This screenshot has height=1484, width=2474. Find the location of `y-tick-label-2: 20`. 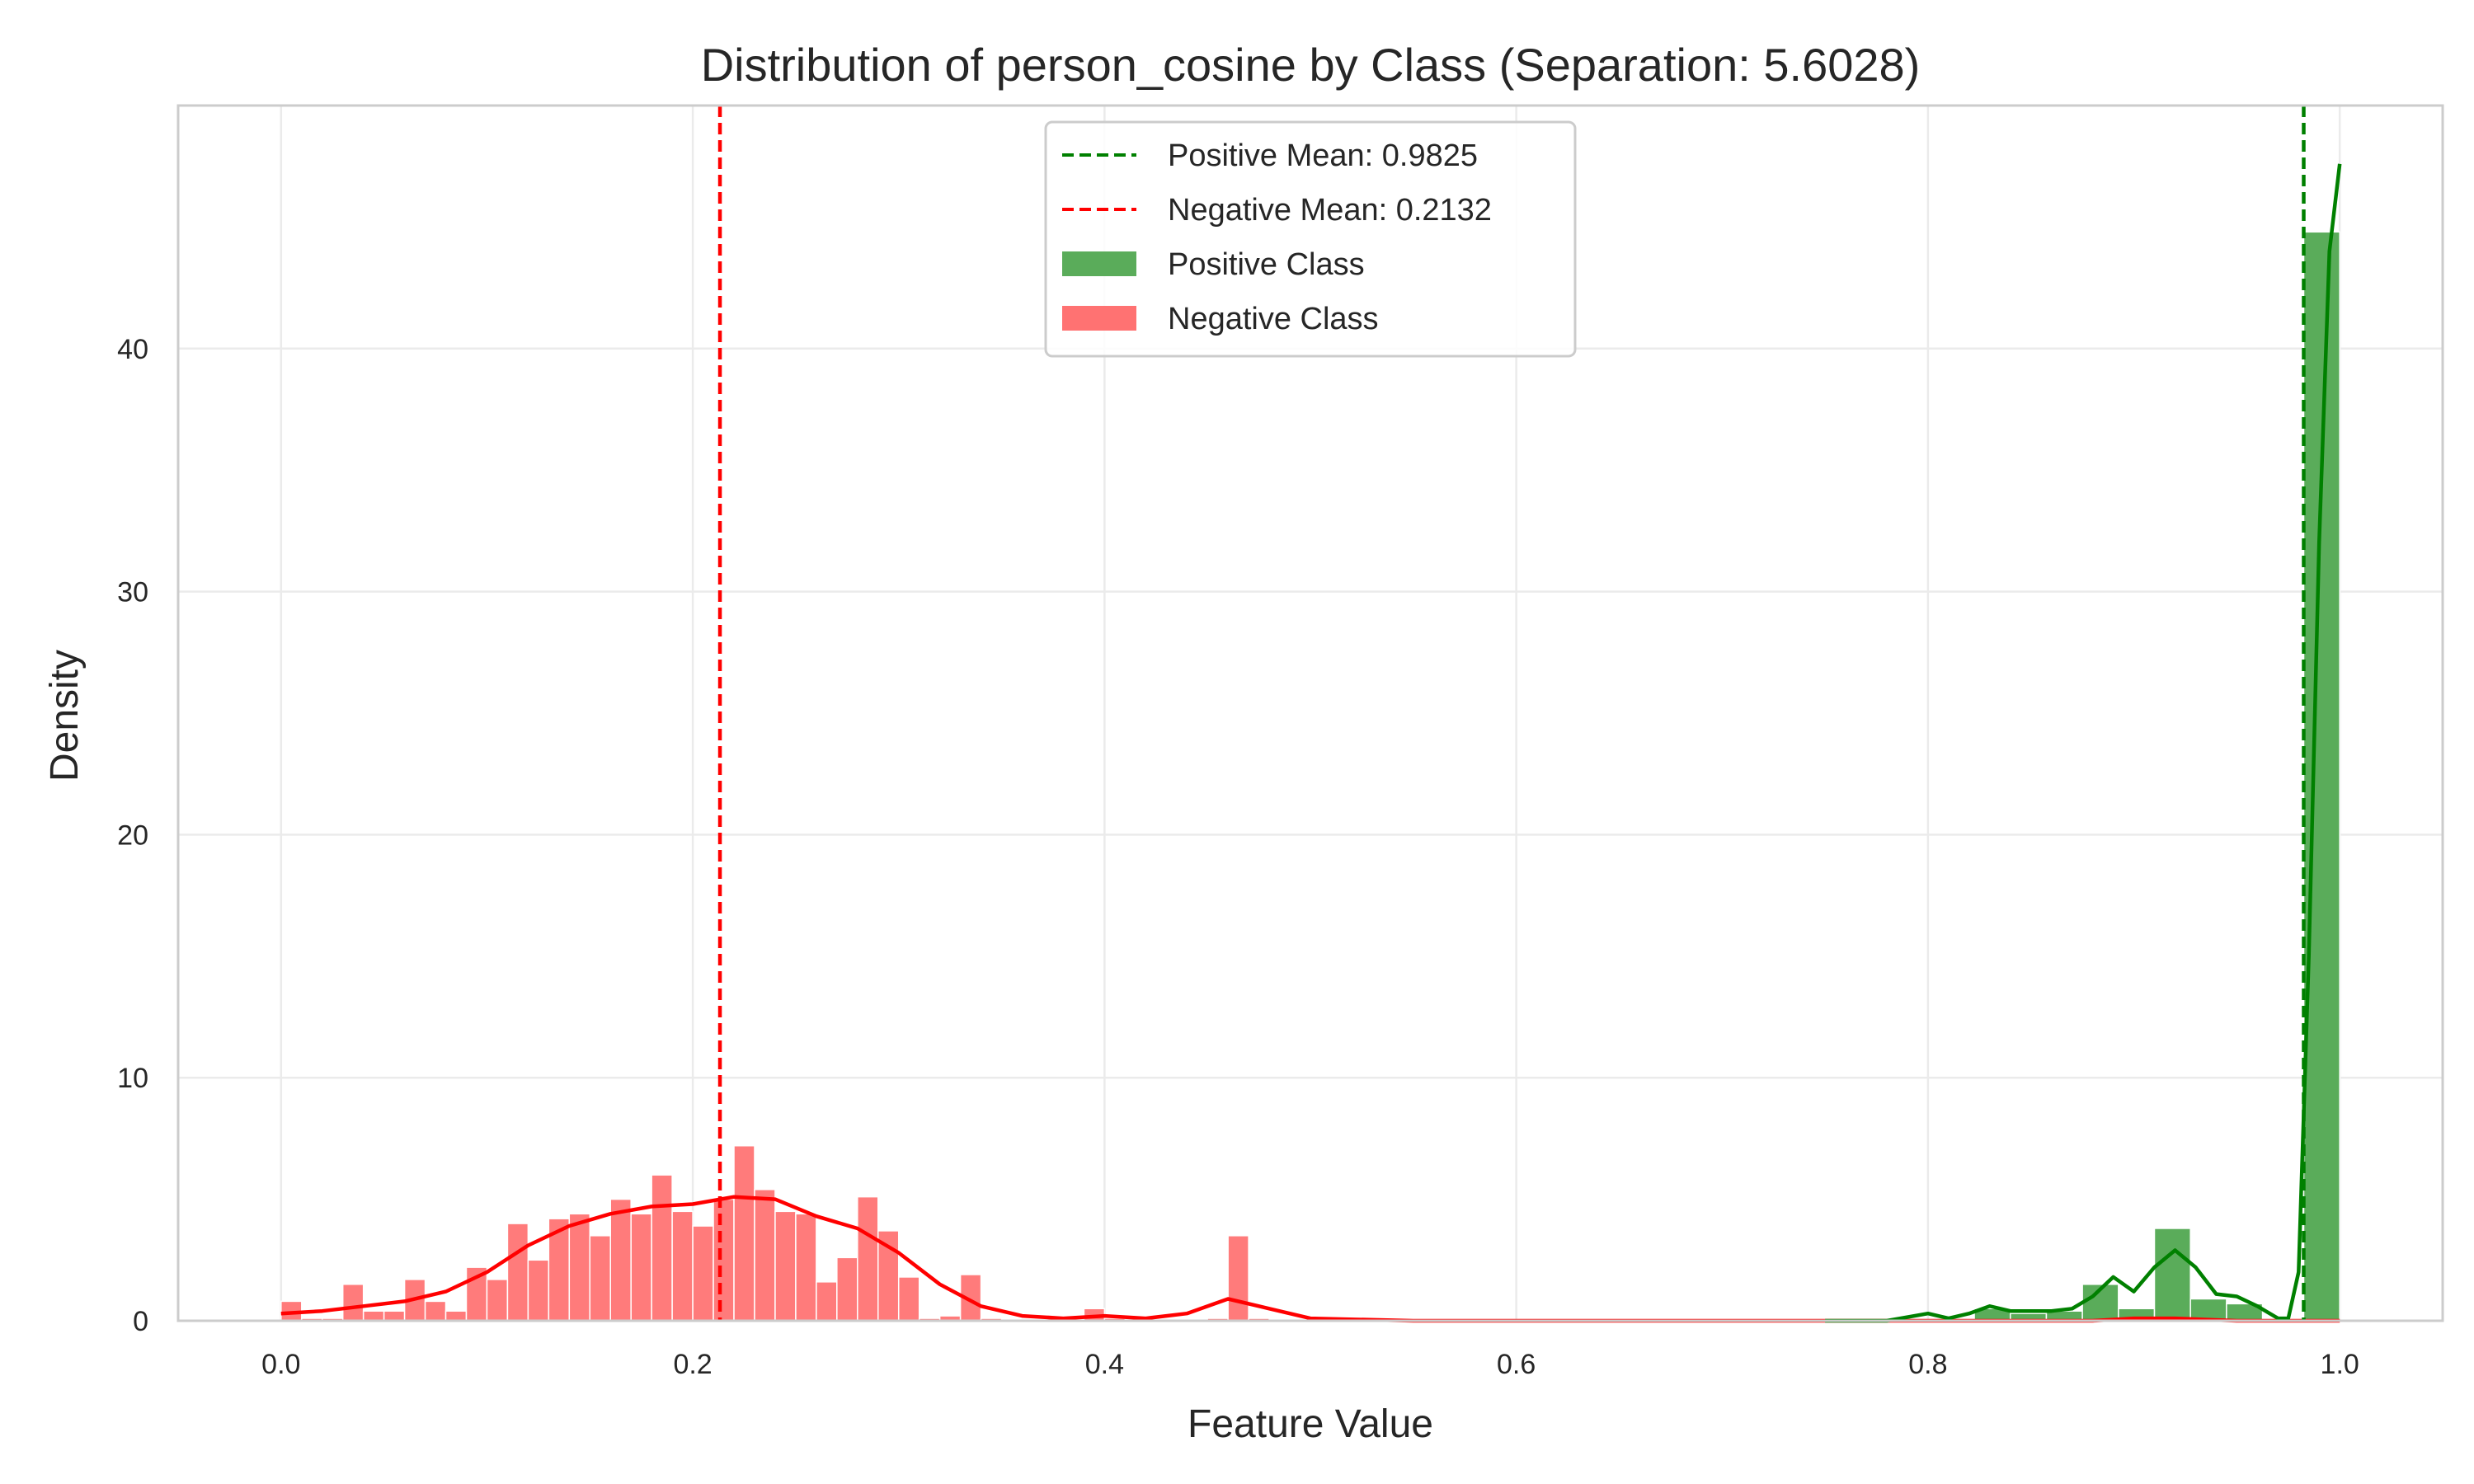

y-tick-label-2: 20 is located at coordinates (132, 835).